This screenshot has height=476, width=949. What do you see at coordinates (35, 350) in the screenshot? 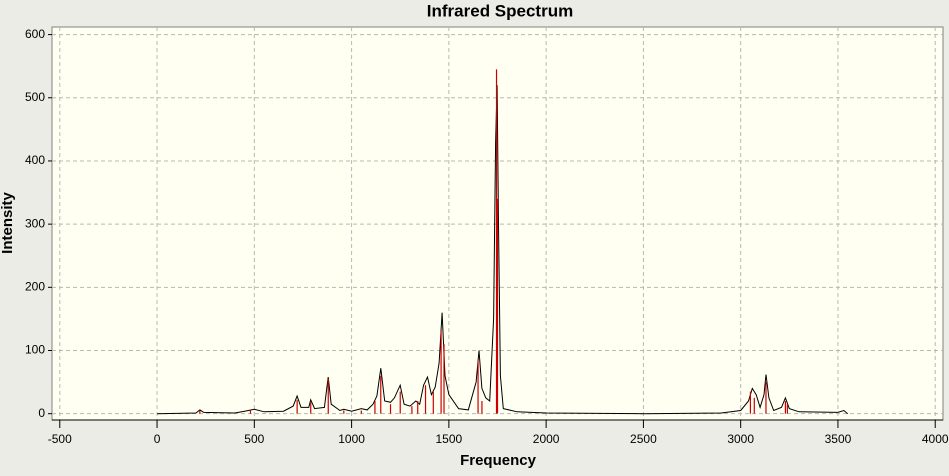
I see `y-tick-label: 100` at bounding box center [35, 350].